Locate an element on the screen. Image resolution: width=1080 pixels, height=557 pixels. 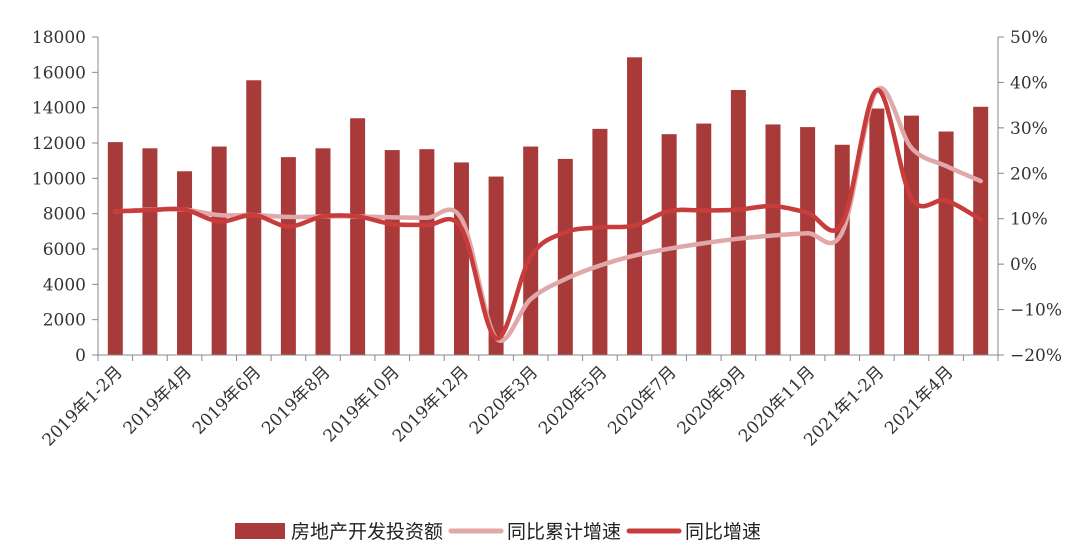
left-tick-label: 12000 is located at coordinates (59, 144).